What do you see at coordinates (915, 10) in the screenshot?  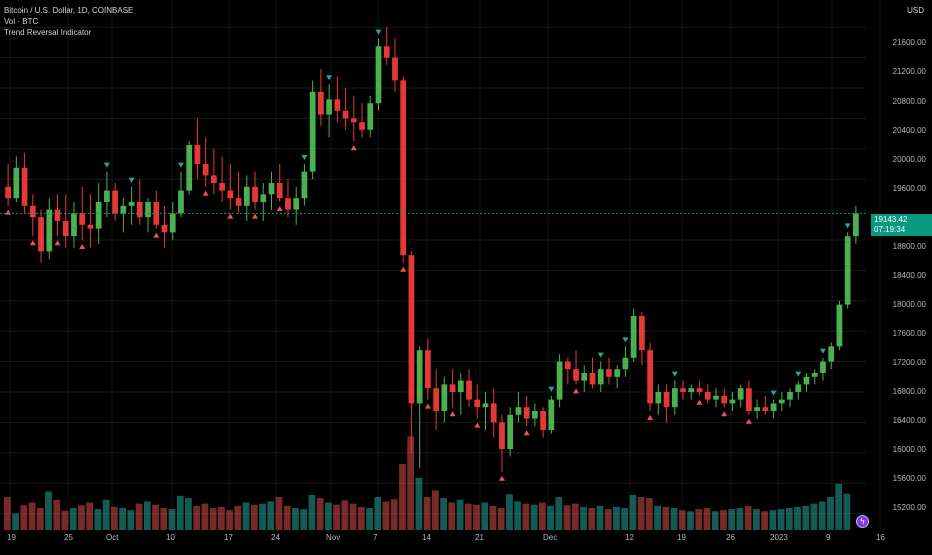 I see `currency-label: USD` at bounding box center [915, 10].